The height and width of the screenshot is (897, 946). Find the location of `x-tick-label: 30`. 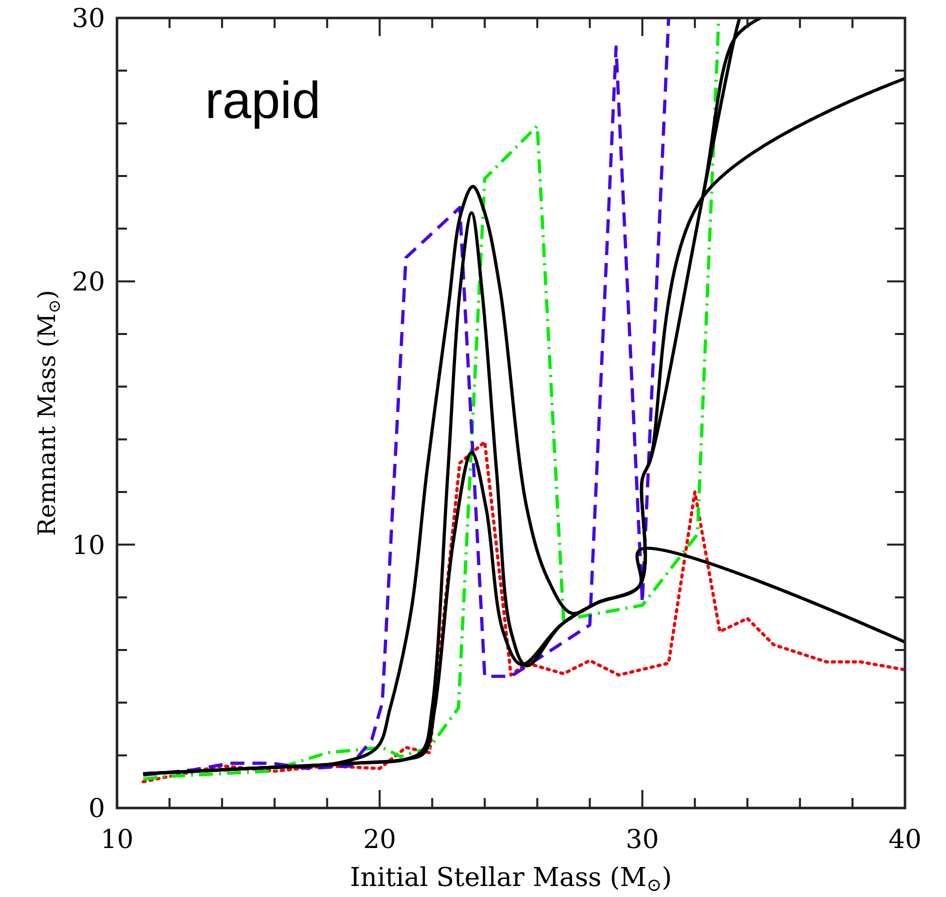

x-tick-label: 30 is located at coordinates (642, 840).